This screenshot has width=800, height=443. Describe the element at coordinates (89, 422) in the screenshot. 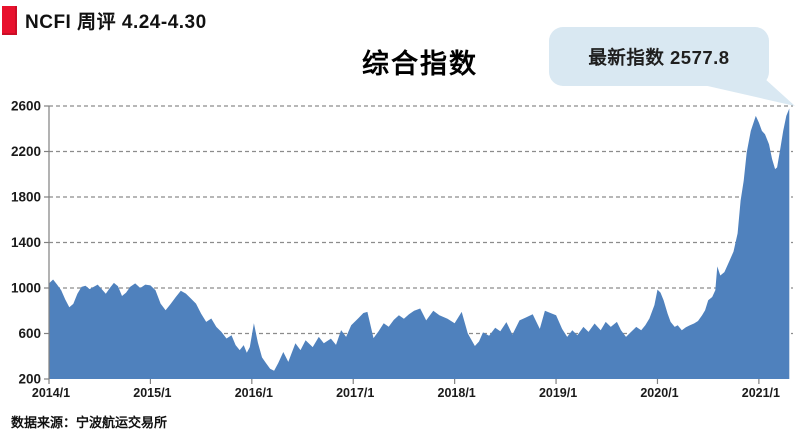

I see `data-source-note: 数据来源：宁波航运交易所` at that location.